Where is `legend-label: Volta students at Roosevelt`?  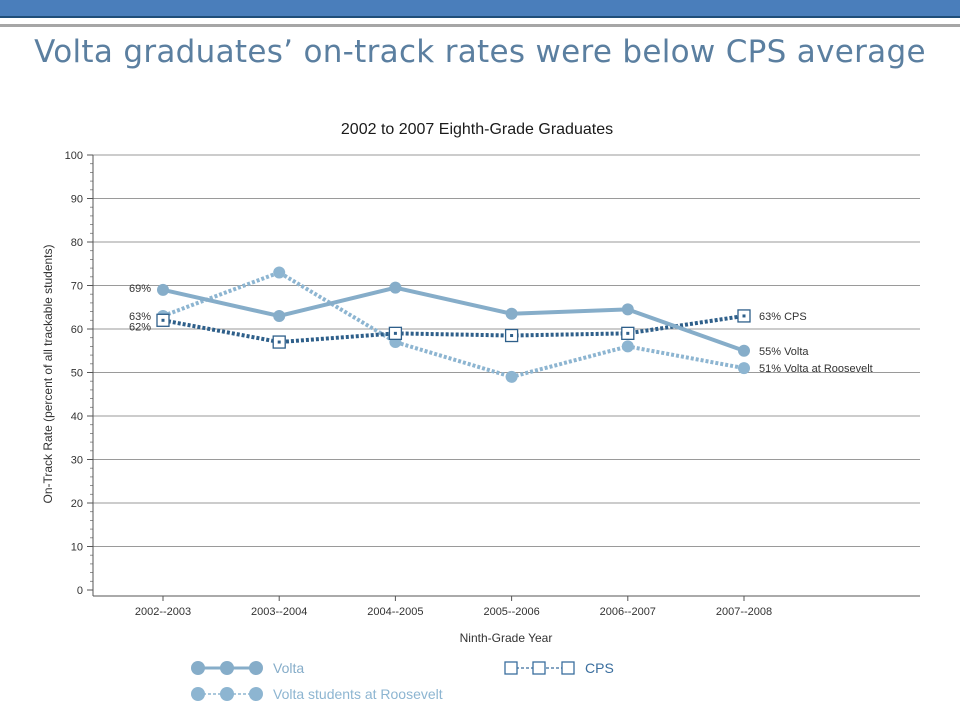 legend-label: Volta students at Roosevelt is located at coordinates (358, 694).